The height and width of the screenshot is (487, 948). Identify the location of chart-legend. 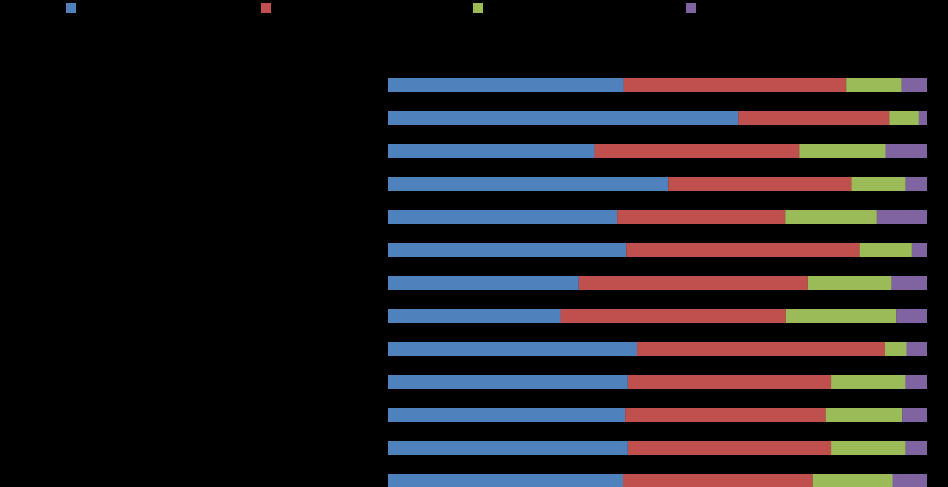
(474, 8).